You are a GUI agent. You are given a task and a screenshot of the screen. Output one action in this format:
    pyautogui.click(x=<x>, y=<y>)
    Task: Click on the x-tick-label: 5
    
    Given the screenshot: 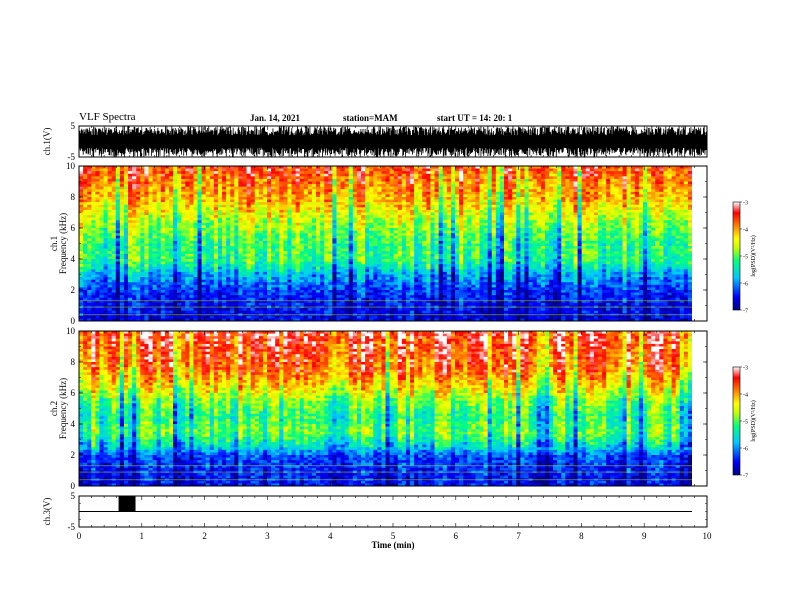 What is the action you would take?
    pyautogui.click(x=393, y=536)
    